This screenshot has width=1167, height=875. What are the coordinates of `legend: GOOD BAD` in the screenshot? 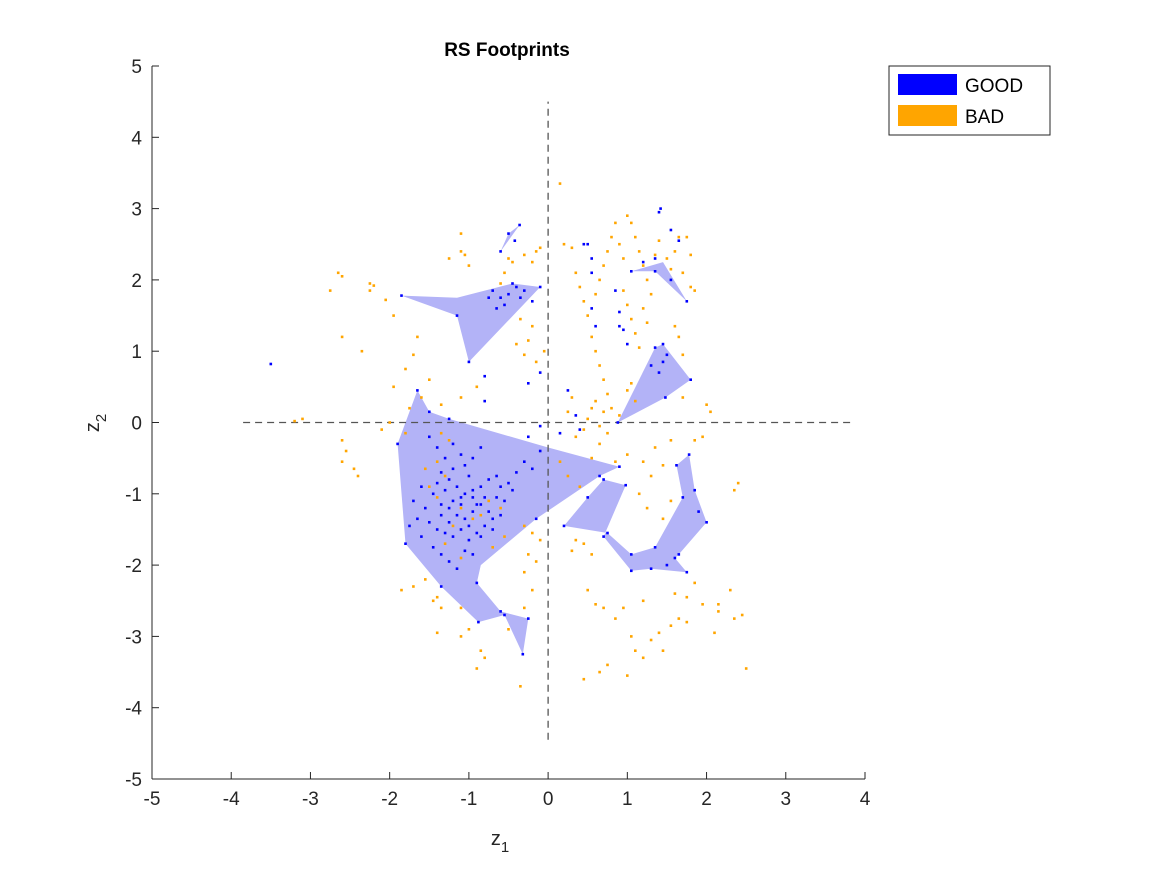 It's located at (969, 100).